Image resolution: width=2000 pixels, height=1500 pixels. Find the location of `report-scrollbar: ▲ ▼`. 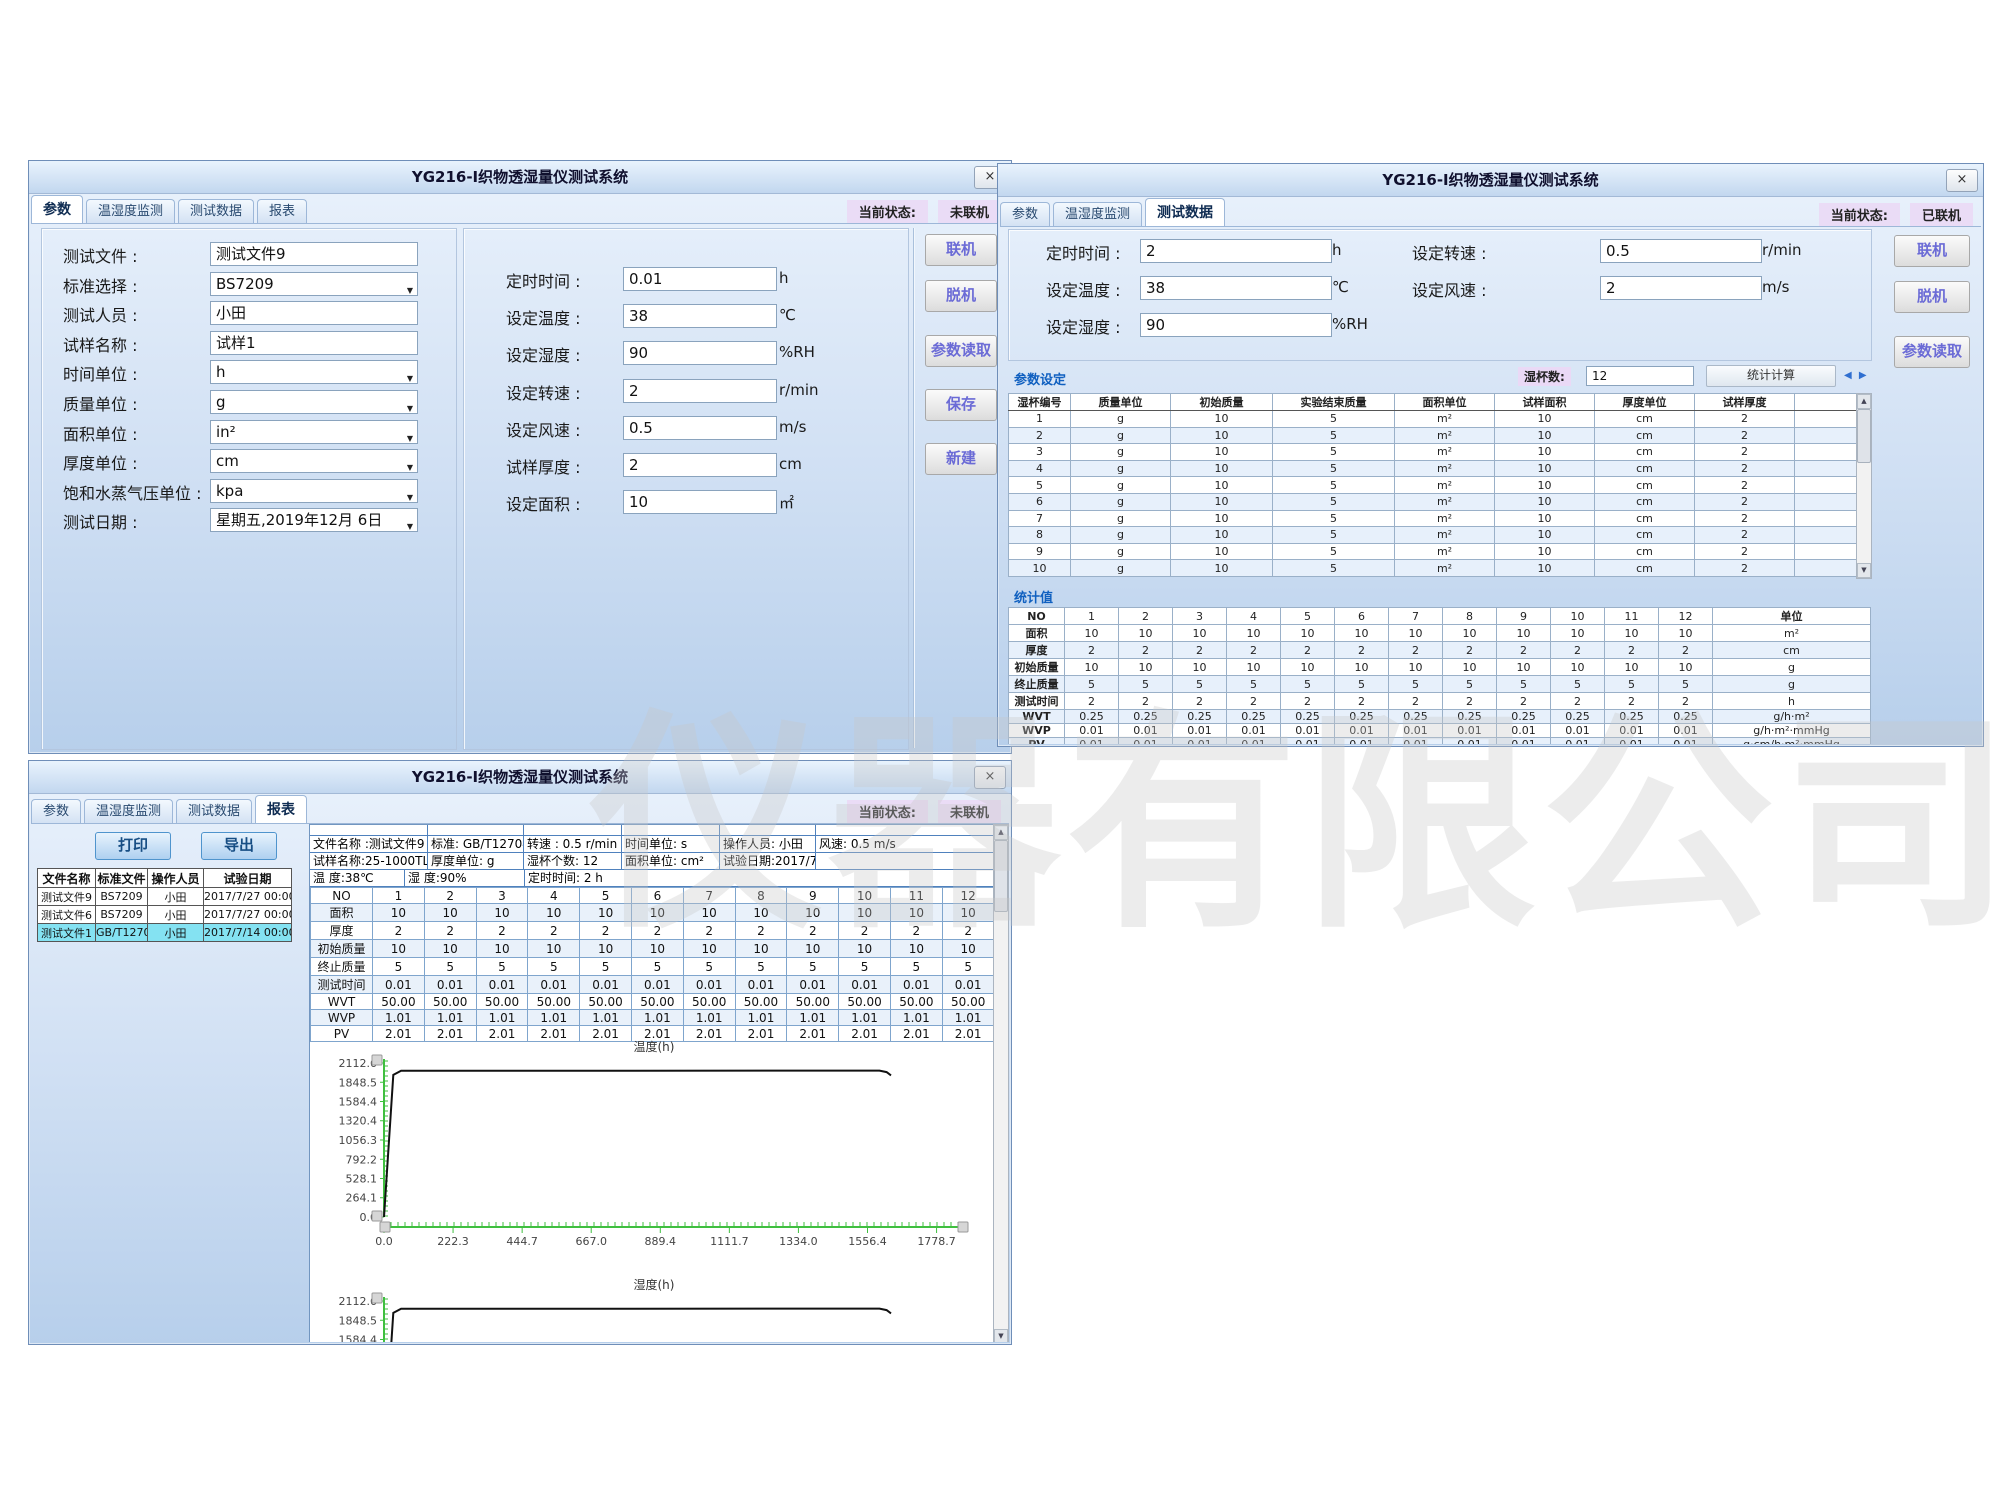

report-scrollbar: ▲ ▼ is located at coordinates (1001, 1083).